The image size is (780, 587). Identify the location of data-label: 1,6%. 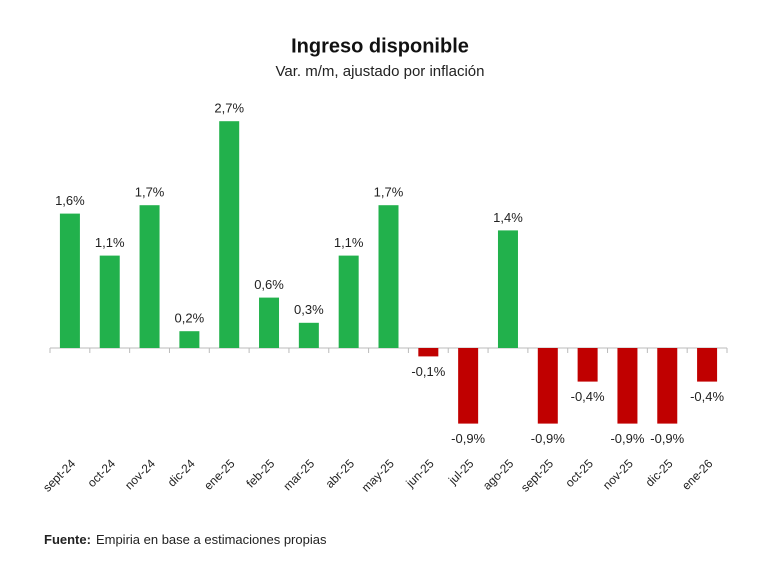
(70, 200).